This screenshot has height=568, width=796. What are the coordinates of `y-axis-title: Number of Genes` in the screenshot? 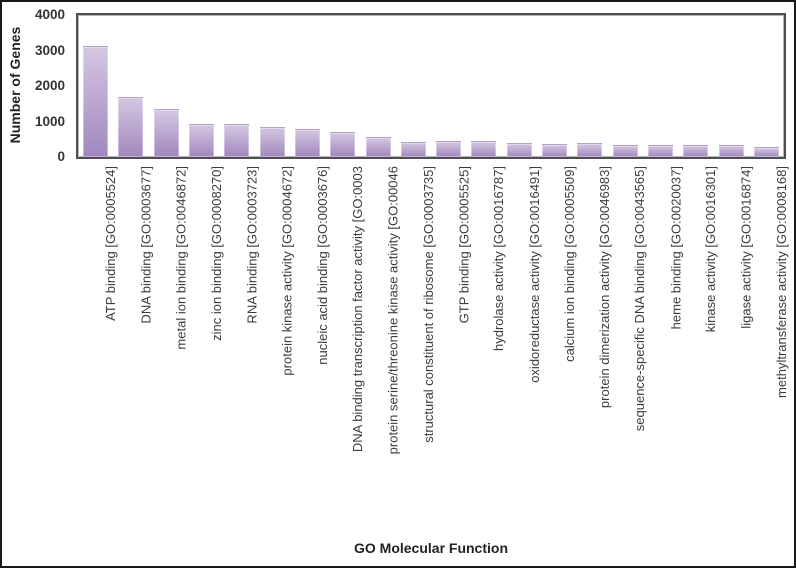 It's located at (15, 85).